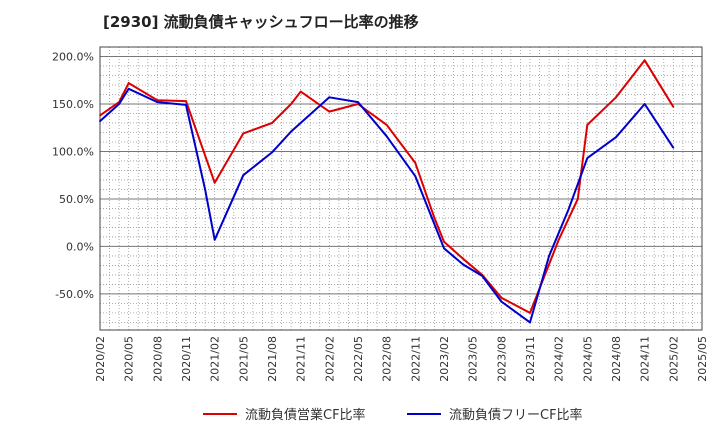  What do you see at coordinates (415, 359) in the screenshot?
I see `x-tick-label: 2022/11` at bounding box center [415, 359].